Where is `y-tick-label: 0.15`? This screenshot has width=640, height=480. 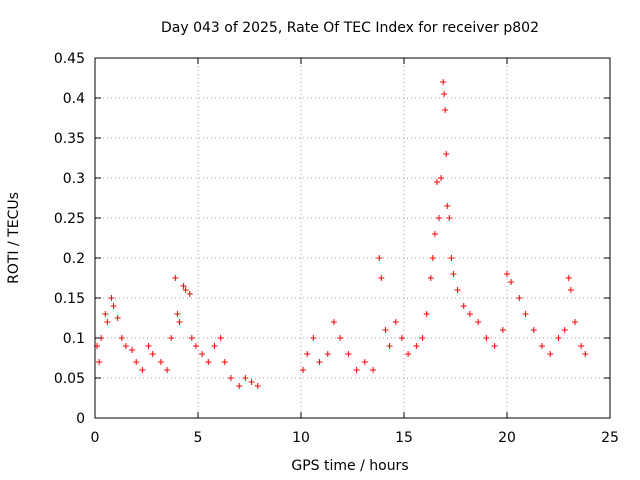 y-tick-label: 0.15 is located at coordinates (69, 299).